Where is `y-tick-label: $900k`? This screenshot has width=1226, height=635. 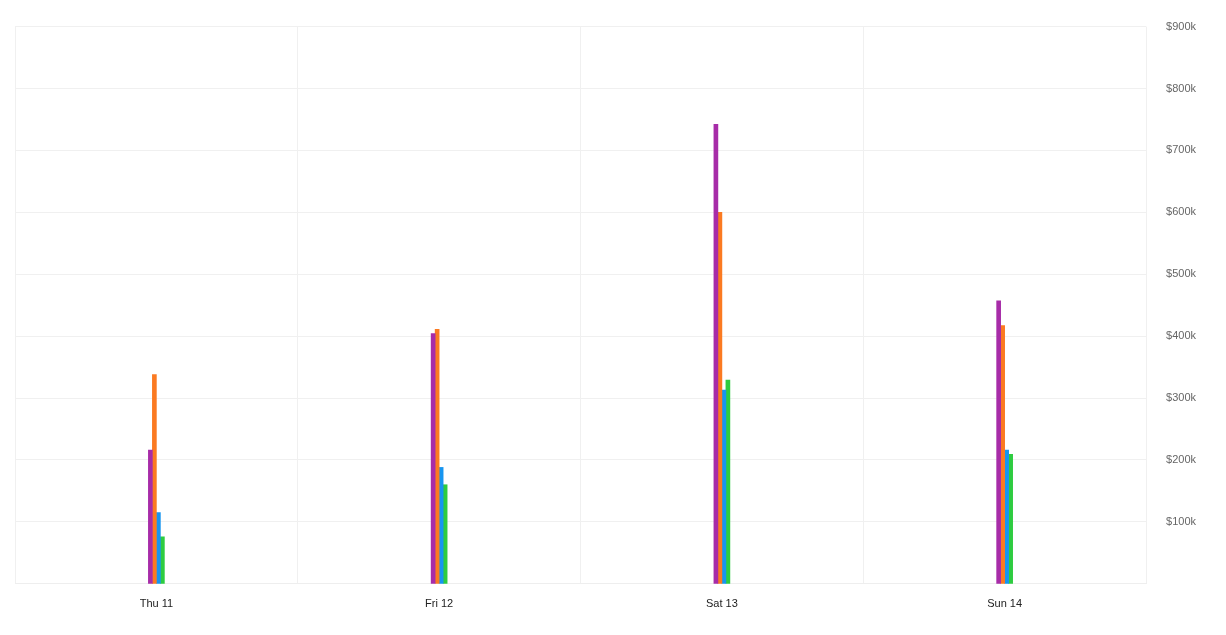 y-tick-label: $900k is located at coordinates (1181, 25).